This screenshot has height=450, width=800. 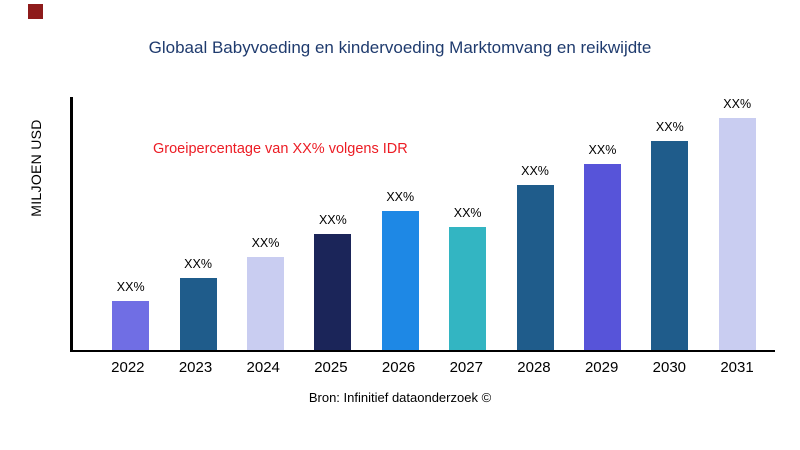 What do you see at coordinates (534, 367) in the screenshot?
I see `x-tick-2028: 2028` at bounding box center [534, 367].